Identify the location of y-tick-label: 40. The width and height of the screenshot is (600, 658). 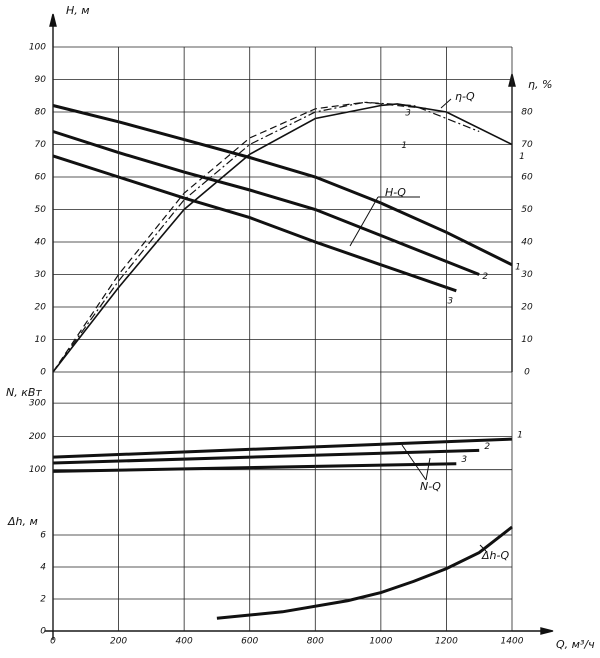
(41, 243).